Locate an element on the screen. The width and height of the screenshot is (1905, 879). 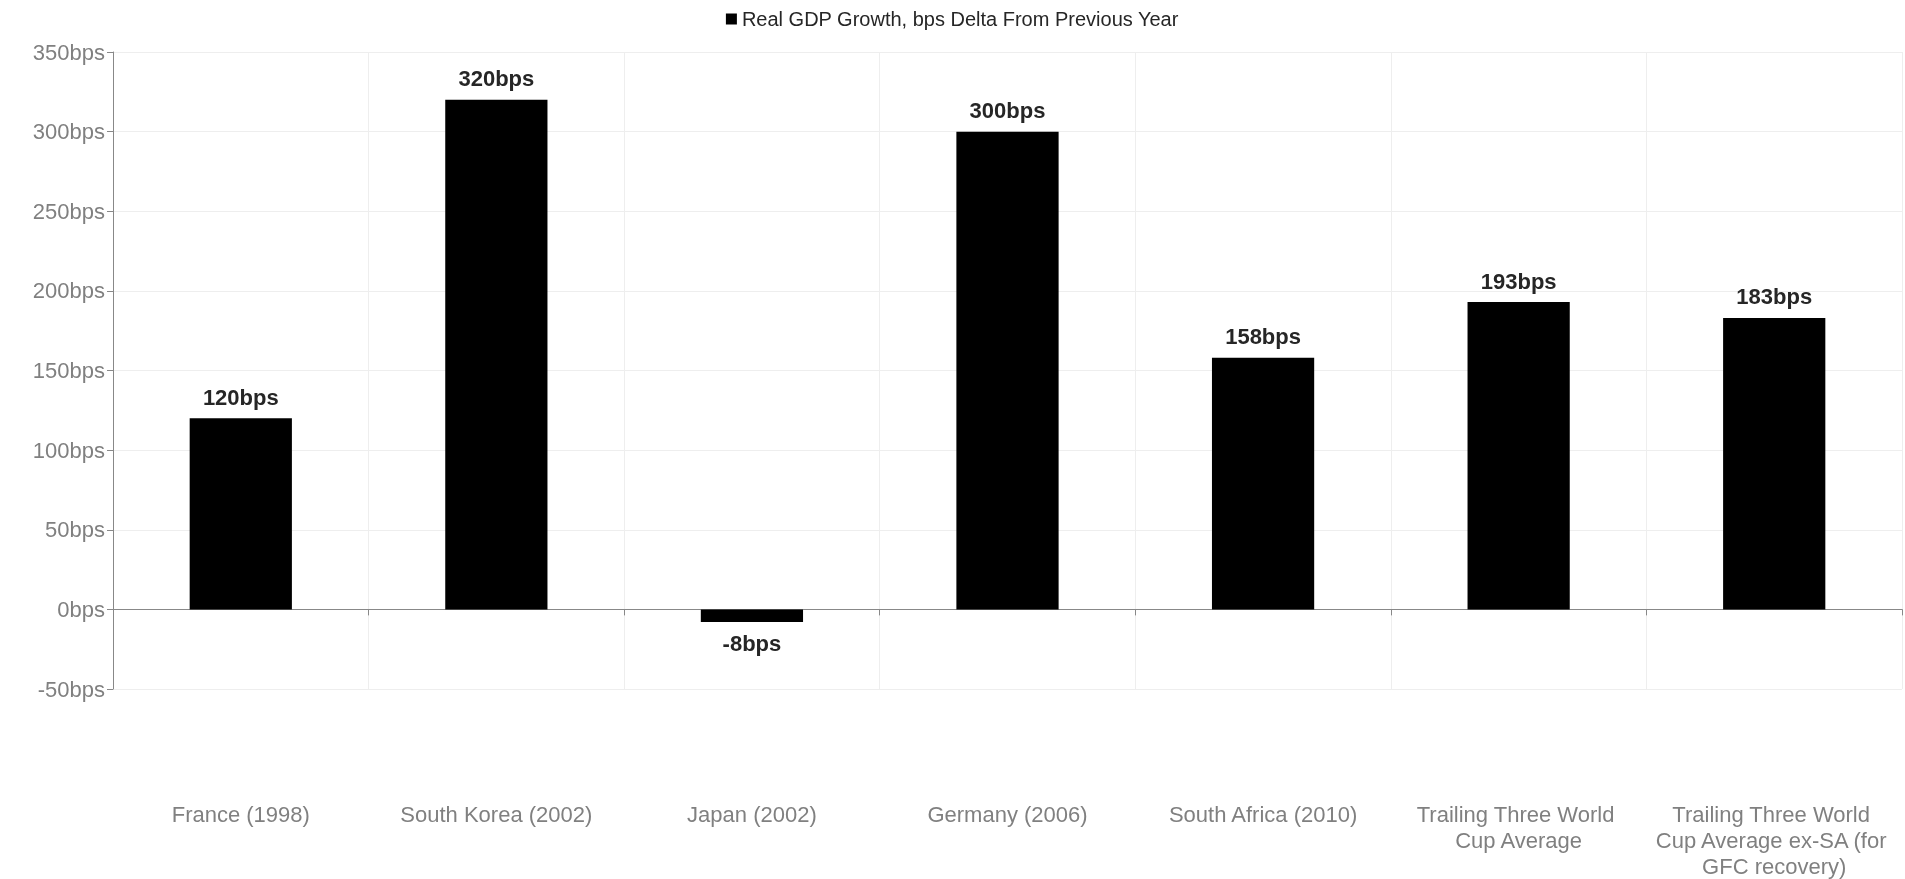
x-tick-label: South Africa (2010) is located at coordinates (1263, 814).